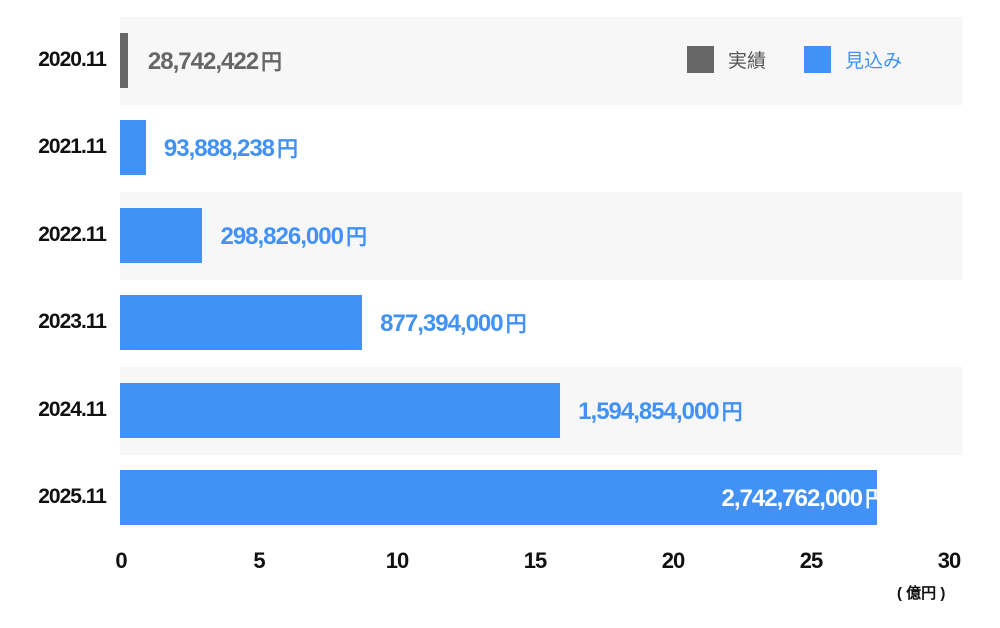 Image resolution: width=1000 pixels, height=628 pixels. What do you see at coordinates (811, 560) in the screenshot?
I see `x-tick-label: 25` at bounding box center [811, 560].